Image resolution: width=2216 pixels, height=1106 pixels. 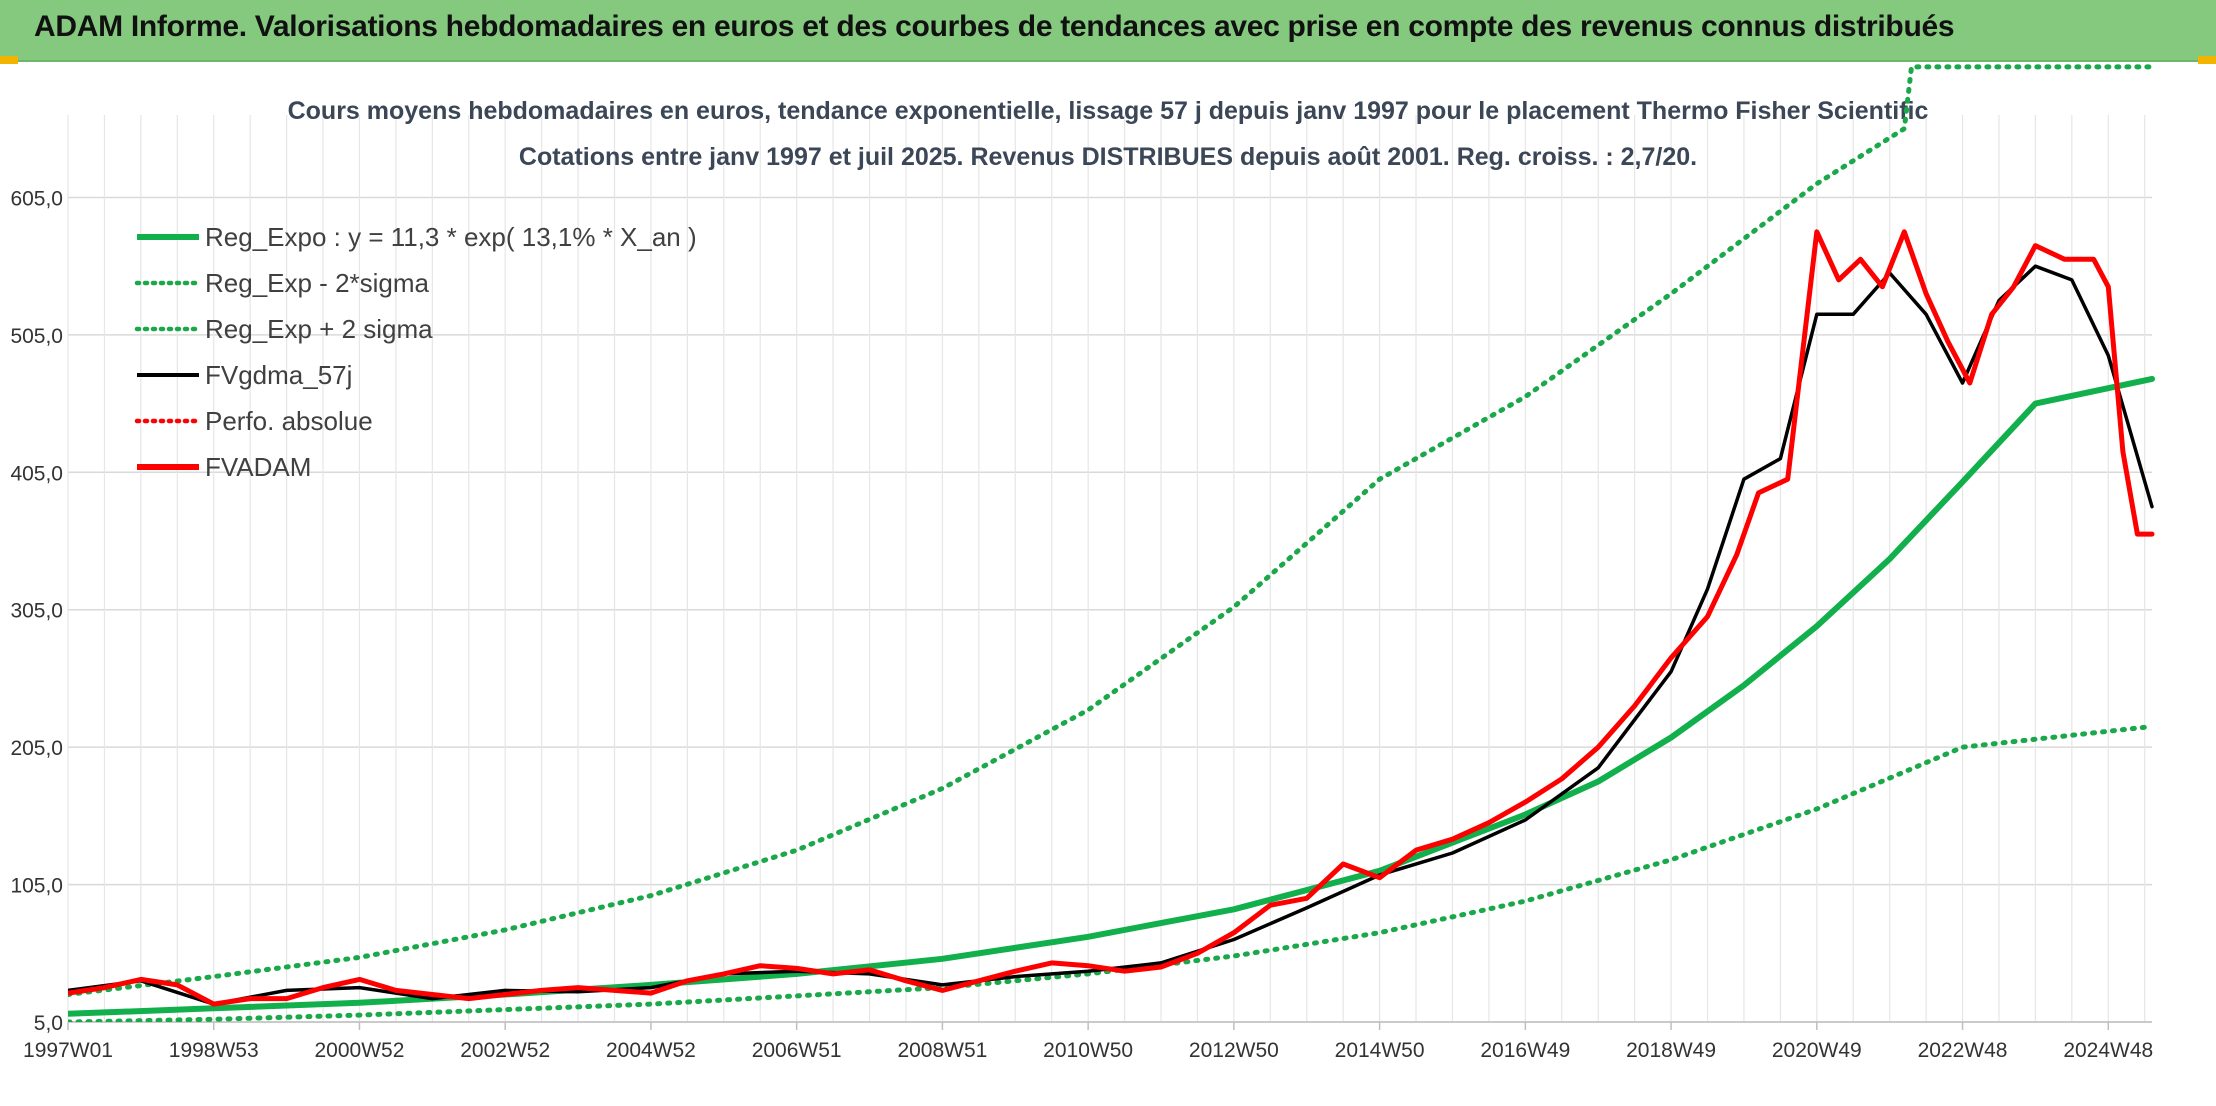 I want to click on y-tick-label: 405,0, so click(x=36, y=473).